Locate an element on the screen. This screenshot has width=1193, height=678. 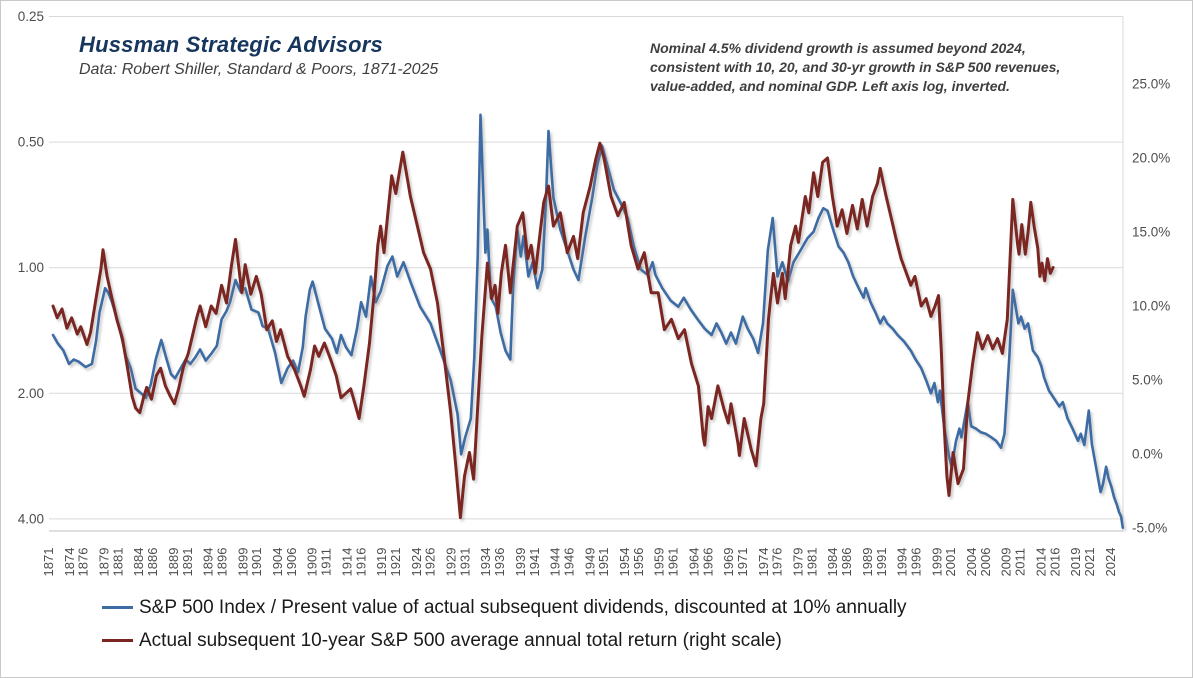
x-axis-tick-label: 1986 is located at coordinates (846, 562).